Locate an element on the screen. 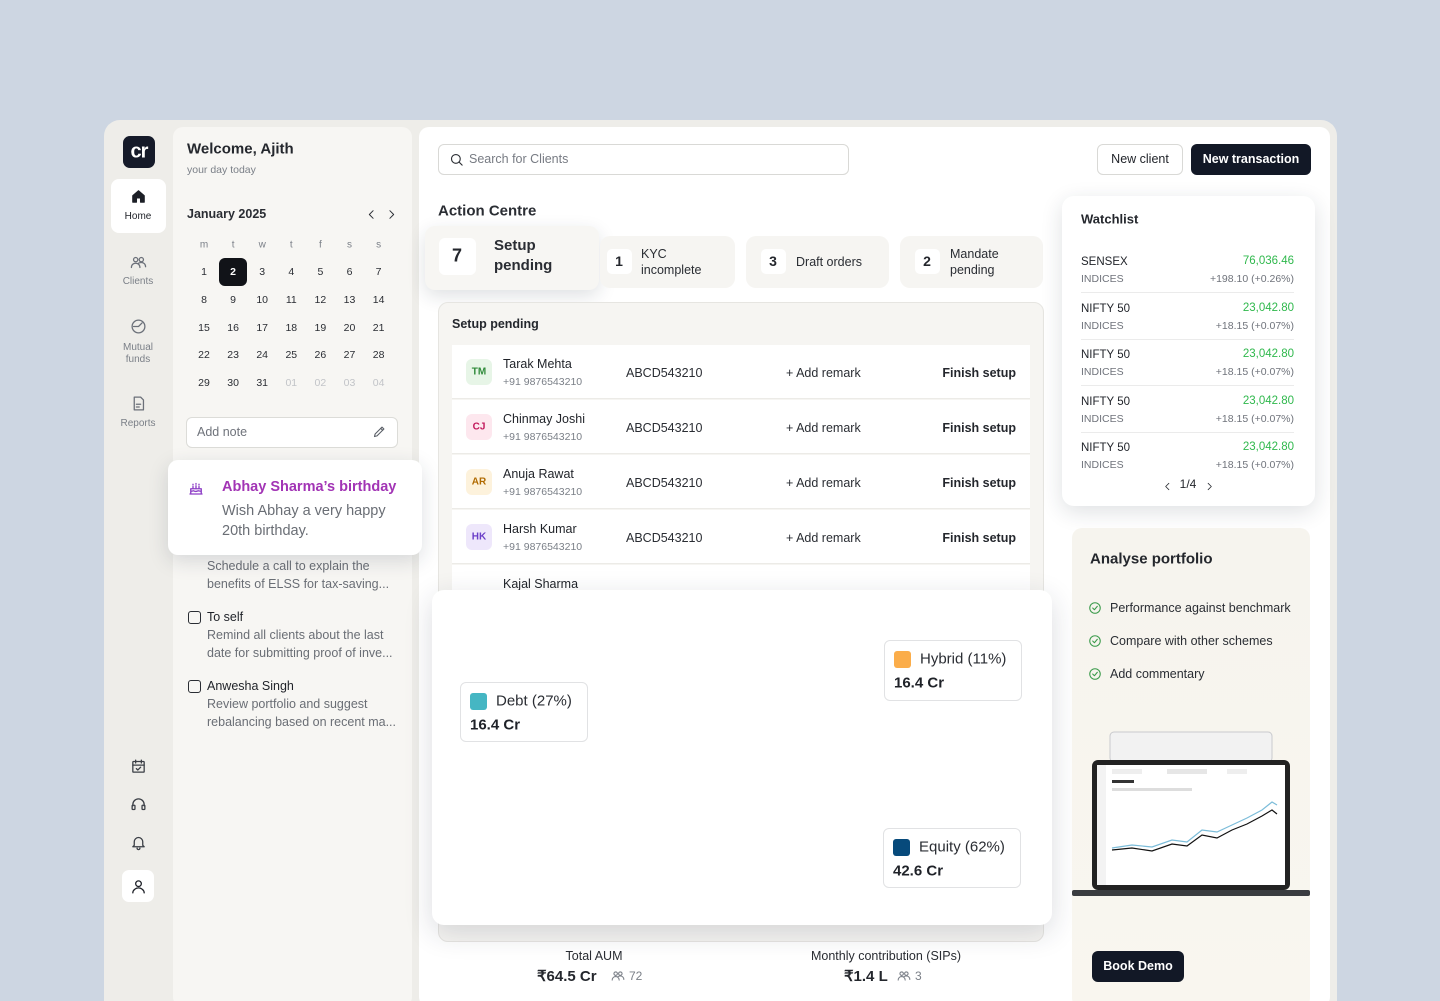 The height and width of the screenshot is (1001, 1440). prev-month is located at coordinates (371, 214).